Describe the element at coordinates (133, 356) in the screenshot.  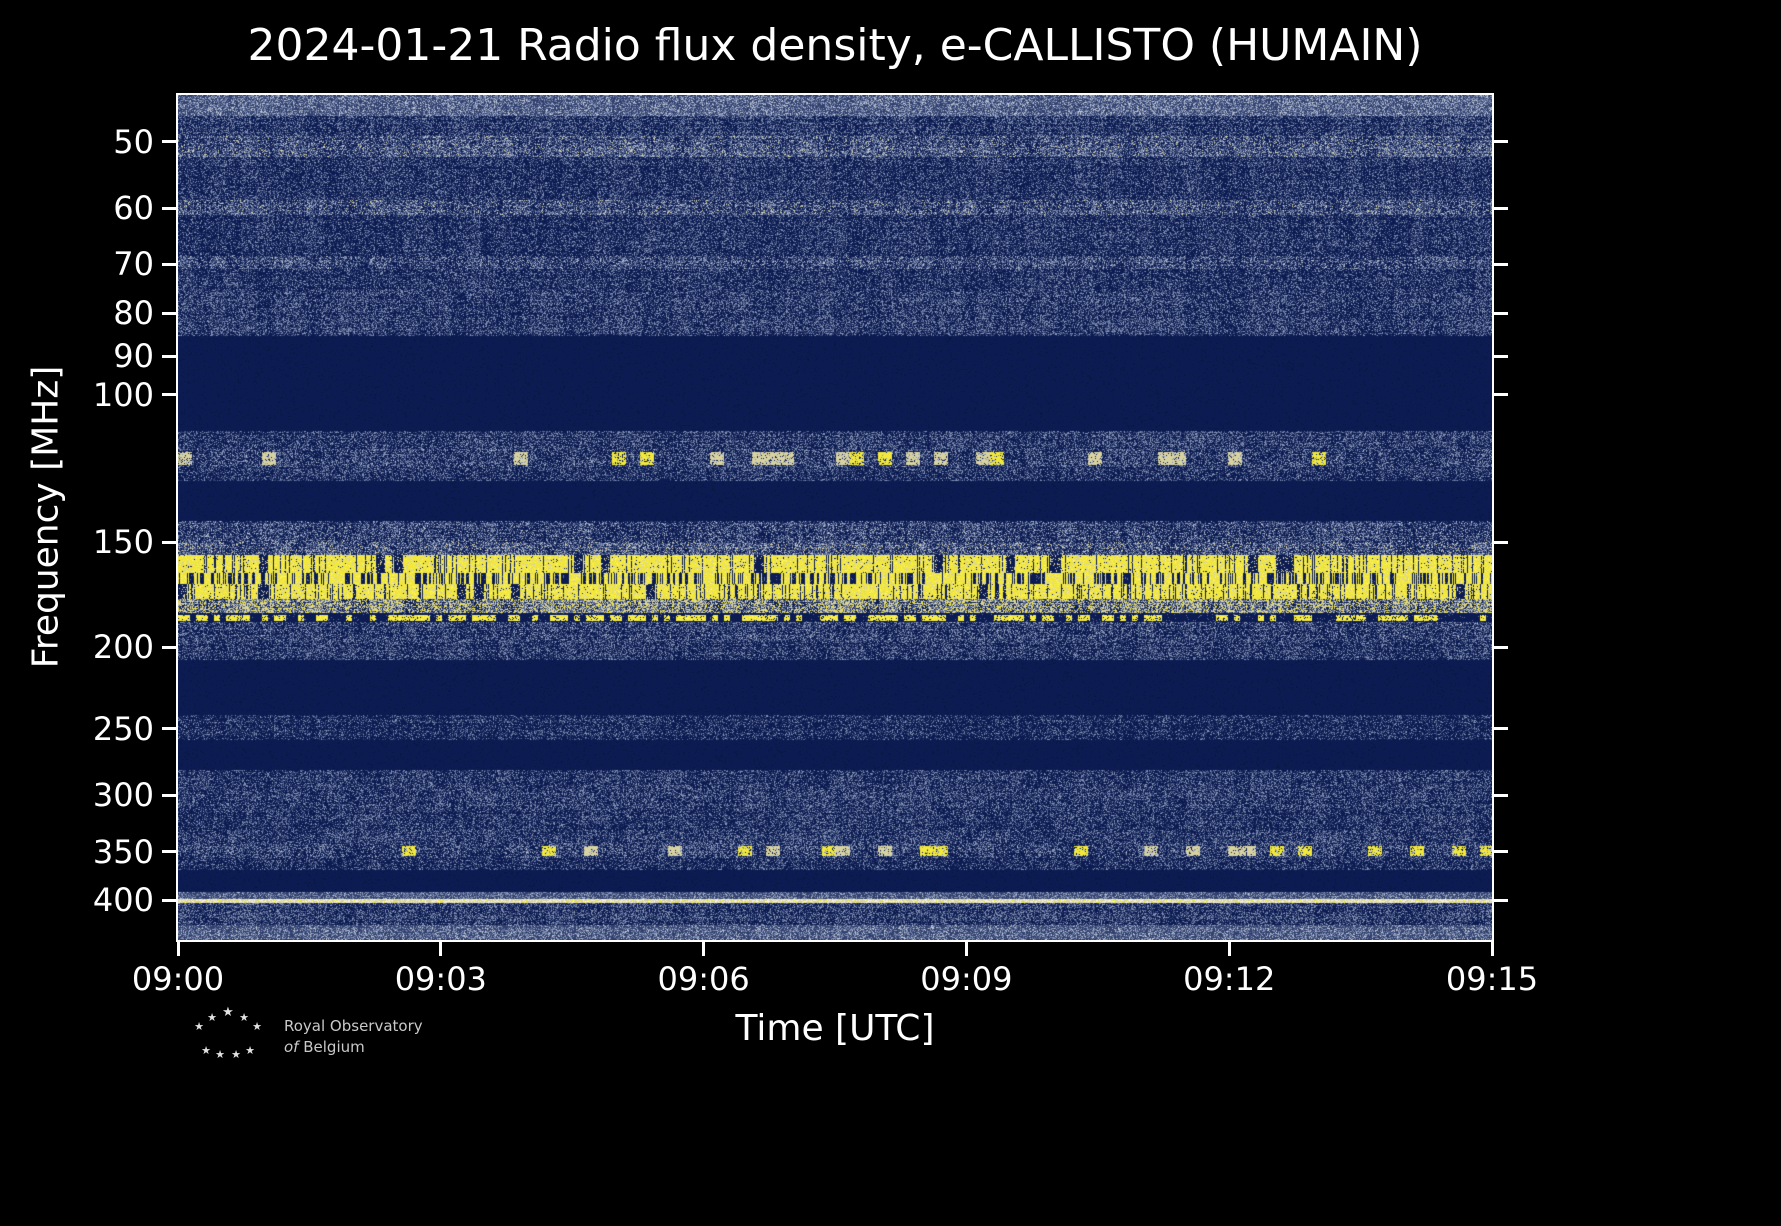
I see `y-tick-label: 90` at that location.